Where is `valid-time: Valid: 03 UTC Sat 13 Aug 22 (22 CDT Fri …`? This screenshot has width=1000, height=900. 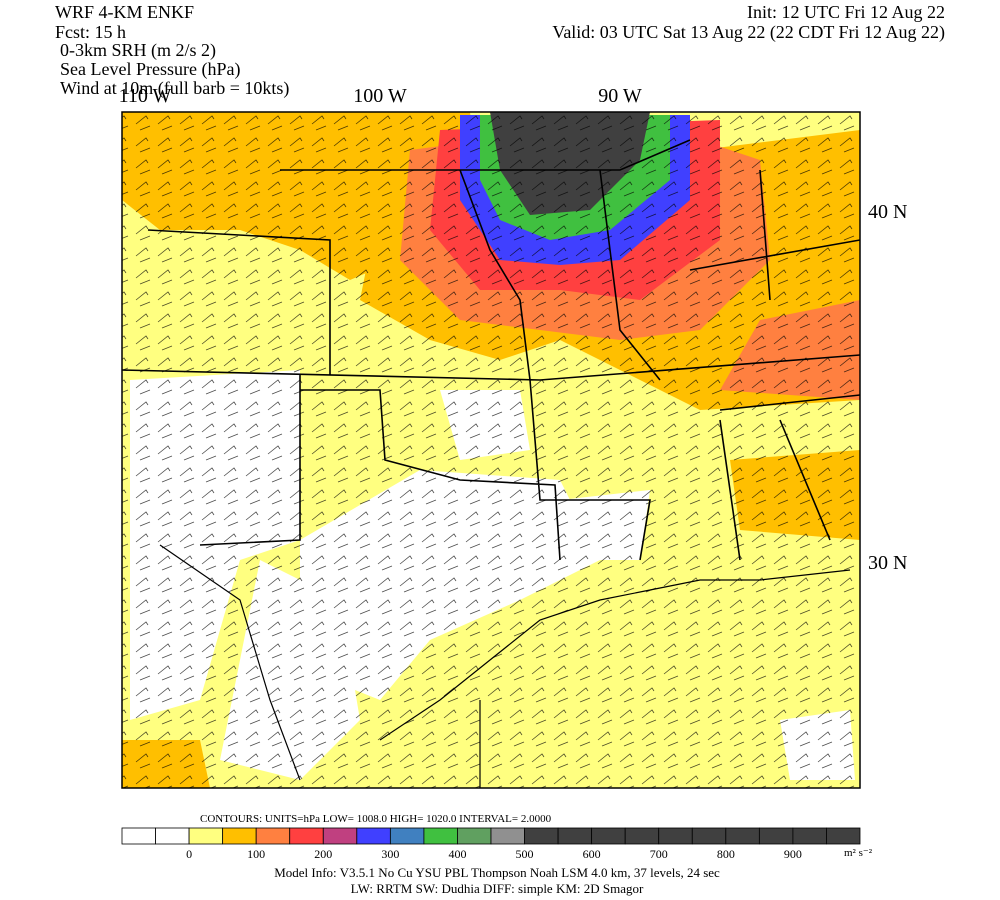 valid-time: Valid: 03 UTC Sat 13 Aug 22 (22 CDT Fri … is located at coordinates (748, 32).